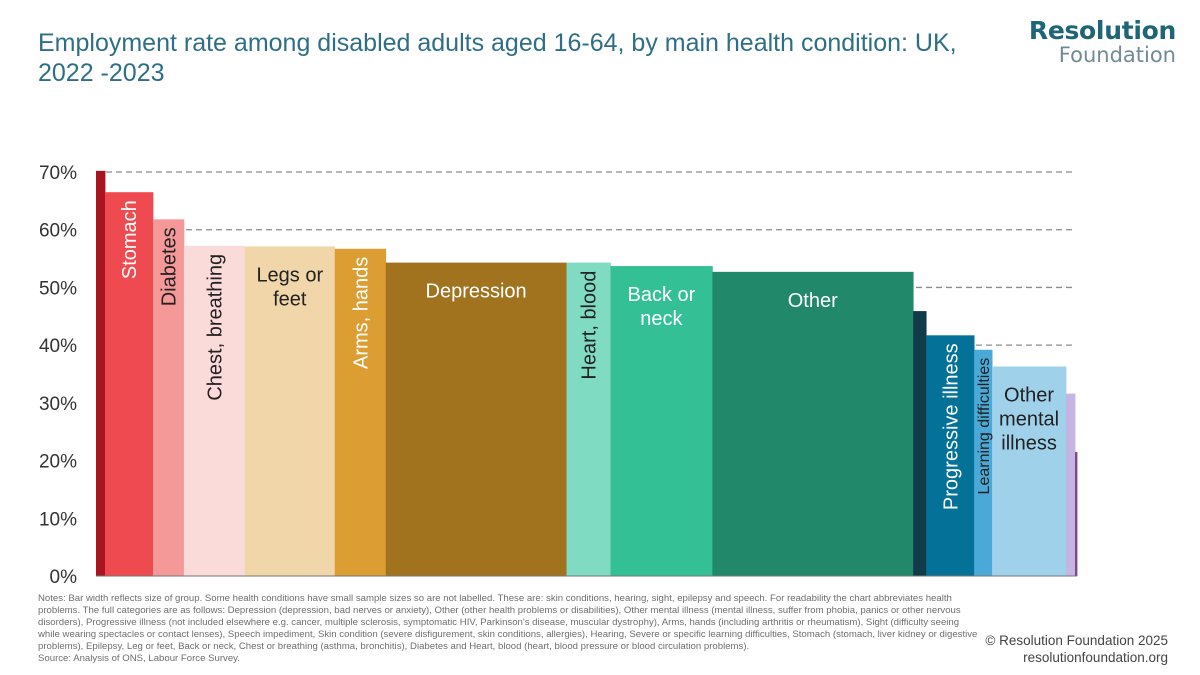 This screenshot has width=1200, height=675. What do you see at coordinates (920, 443) in the screenshot?
I see `bar-unlabelled-condition` at bounding box center [920, 443].